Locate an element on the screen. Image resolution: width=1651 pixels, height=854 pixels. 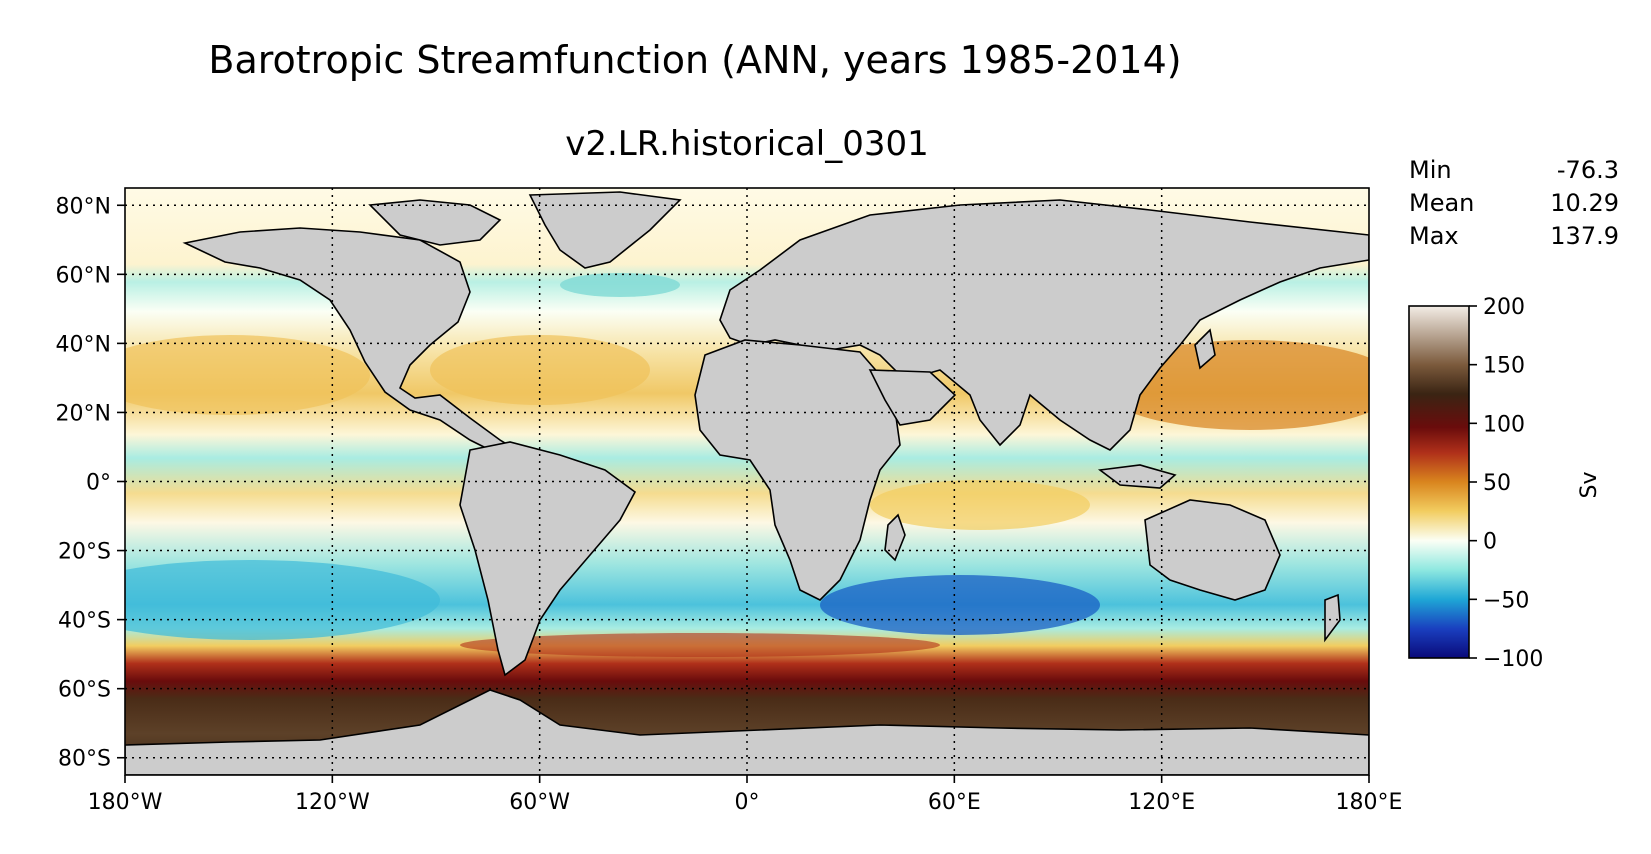
antarctica is located at coordinates (747, 732).